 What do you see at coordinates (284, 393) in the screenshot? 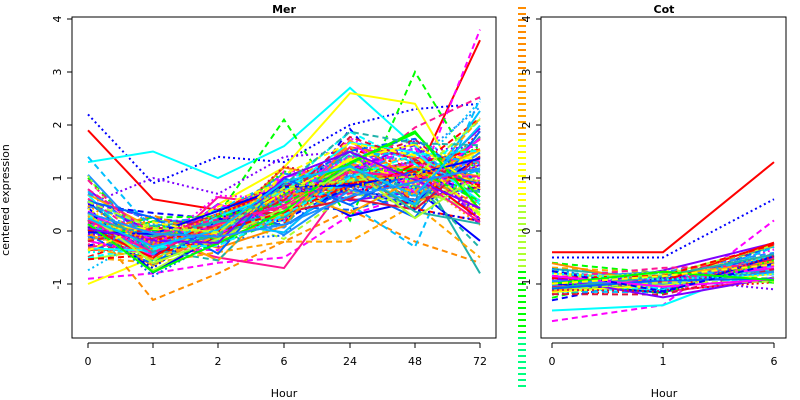
I see `x-axis-label-mer: Hour` at bounding box center [284, 393].